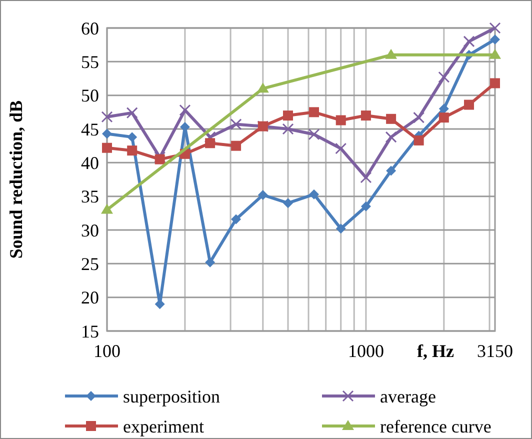  What do you see at coordinates (90, 264) in the screenshot?
I see `y-tick-label: 25` at bounding box center [90, 264].